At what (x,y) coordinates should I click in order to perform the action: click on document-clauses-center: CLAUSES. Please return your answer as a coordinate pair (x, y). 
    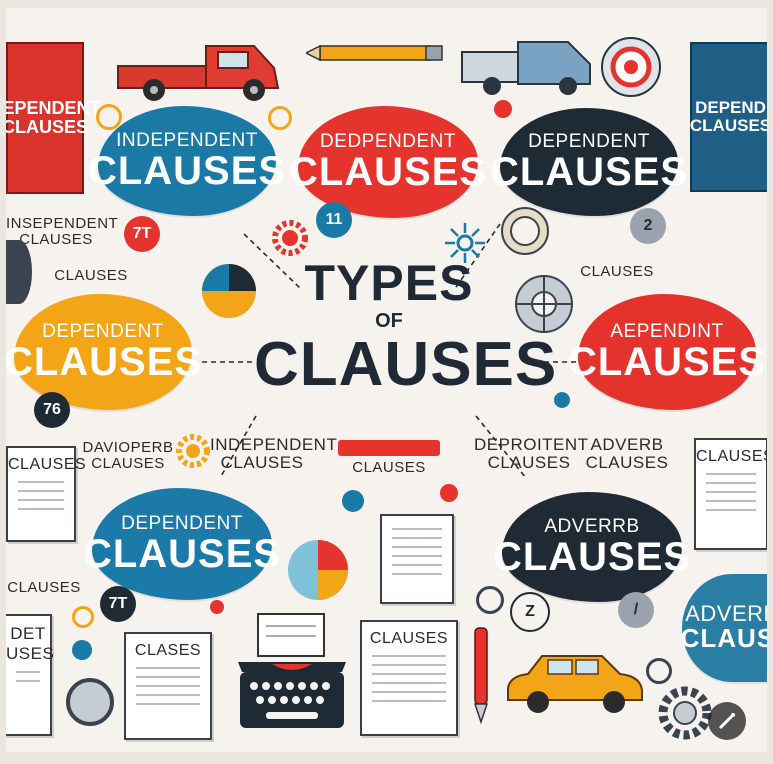
    Looking at the image, I should click on (409, 678).